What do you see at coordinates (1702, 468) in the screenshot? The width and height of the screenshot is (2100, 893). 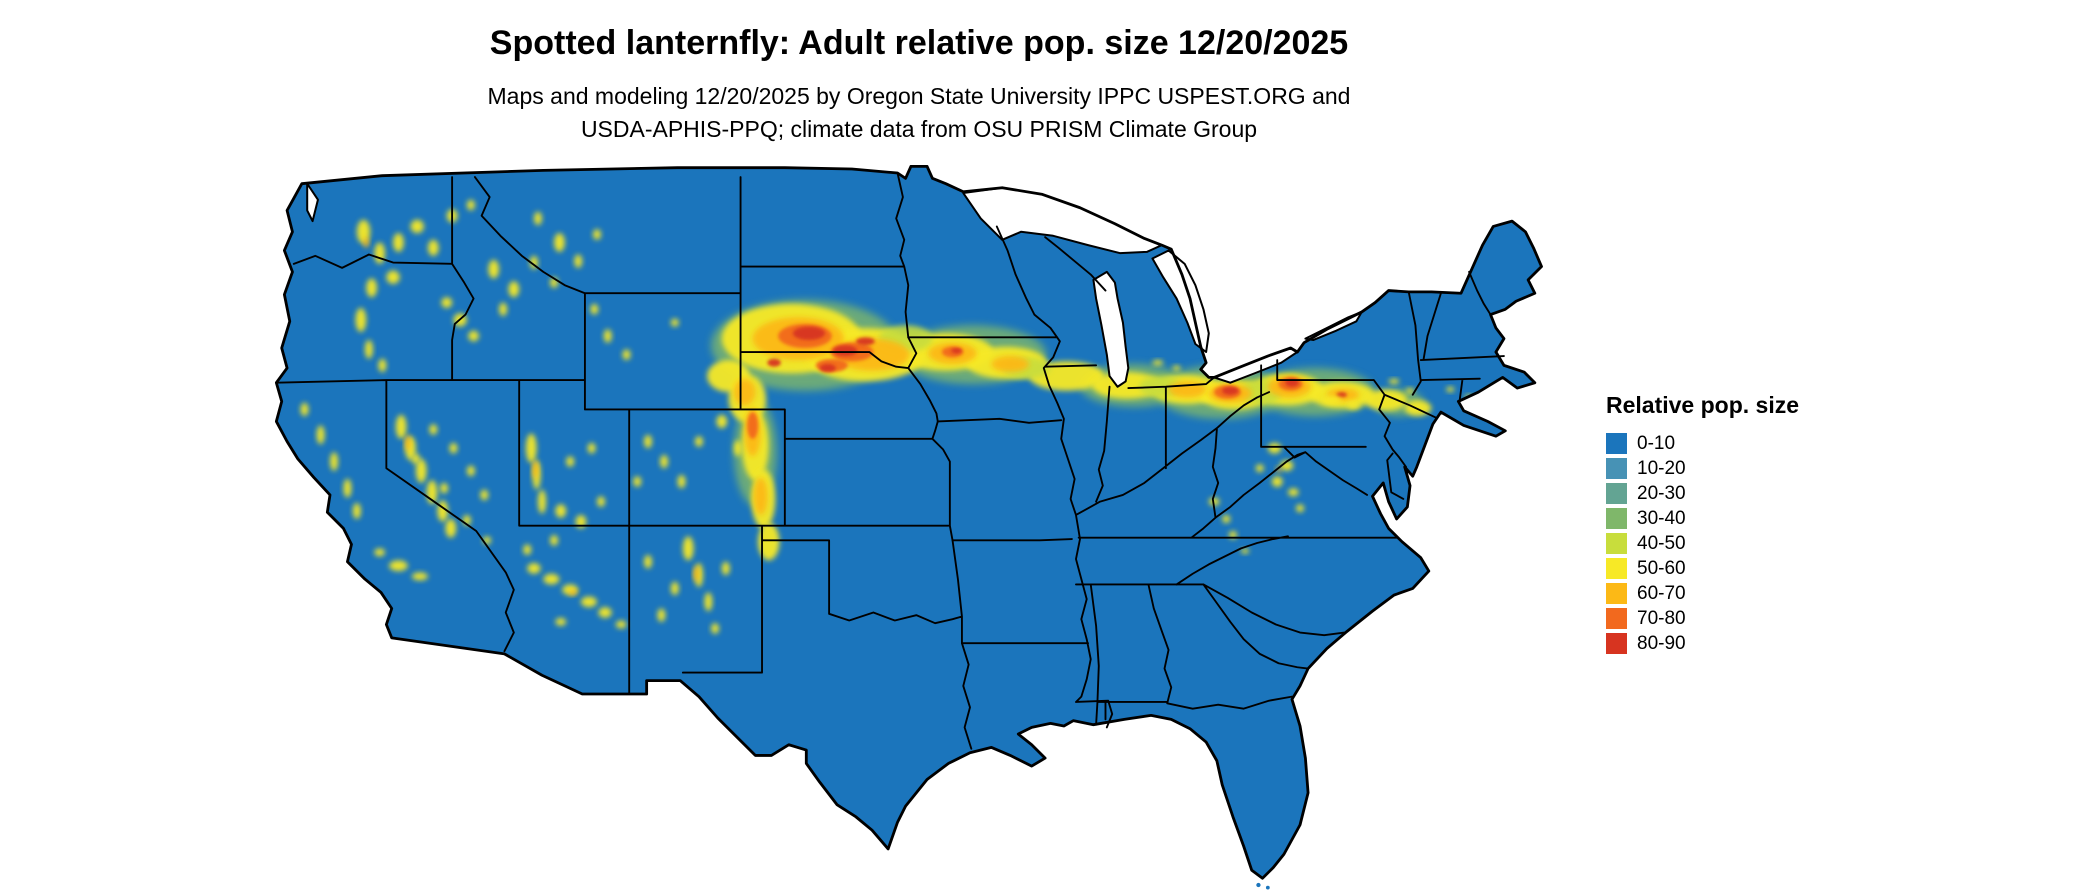 I see `legend-item: 10-20` at bounding box center [1702, 468].